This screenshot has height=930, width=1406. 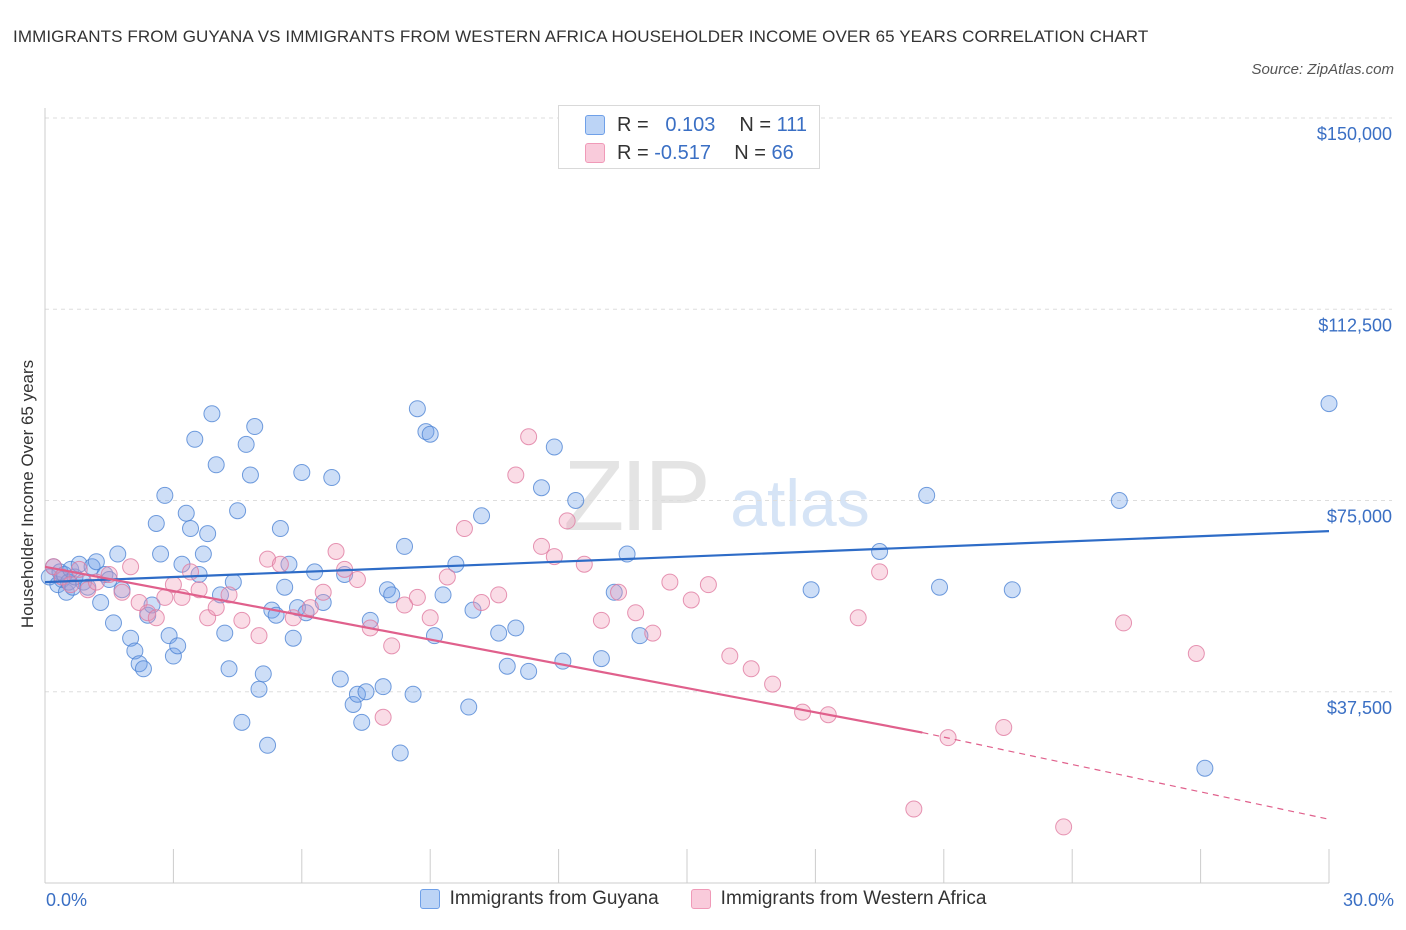 What do you see at coordinates (1359, 708) in the screenshot?
I see `y-tick-label-3: $37,500` at bounding box center [1359, 708].